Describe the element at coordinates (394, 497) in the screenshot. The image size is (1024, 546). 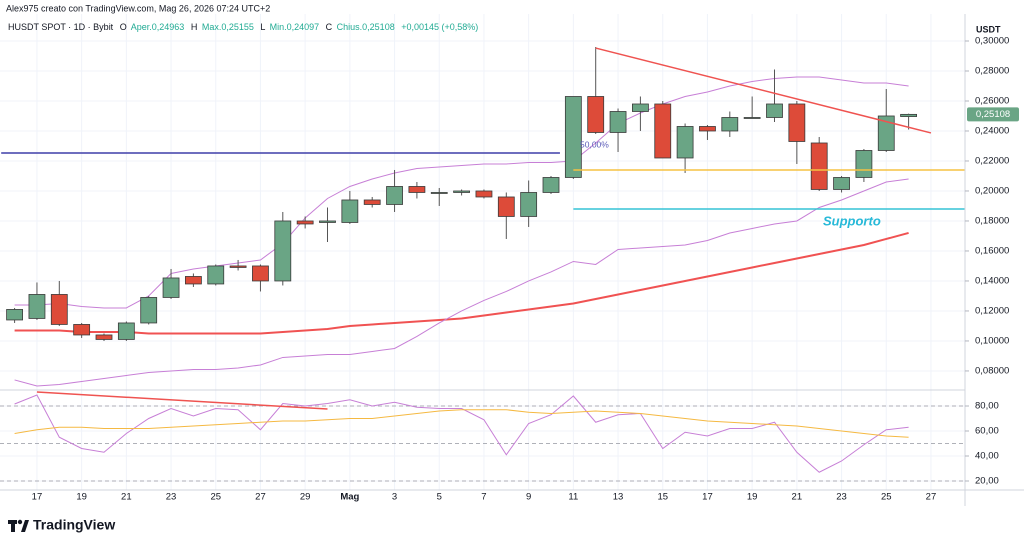
I see `x-tick-label: 3` at that location.